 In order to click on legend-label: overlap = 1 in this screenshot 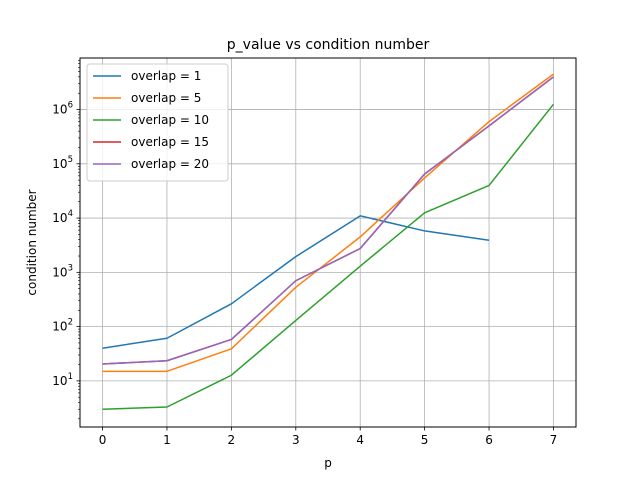, I will do `click(166, 76)`.